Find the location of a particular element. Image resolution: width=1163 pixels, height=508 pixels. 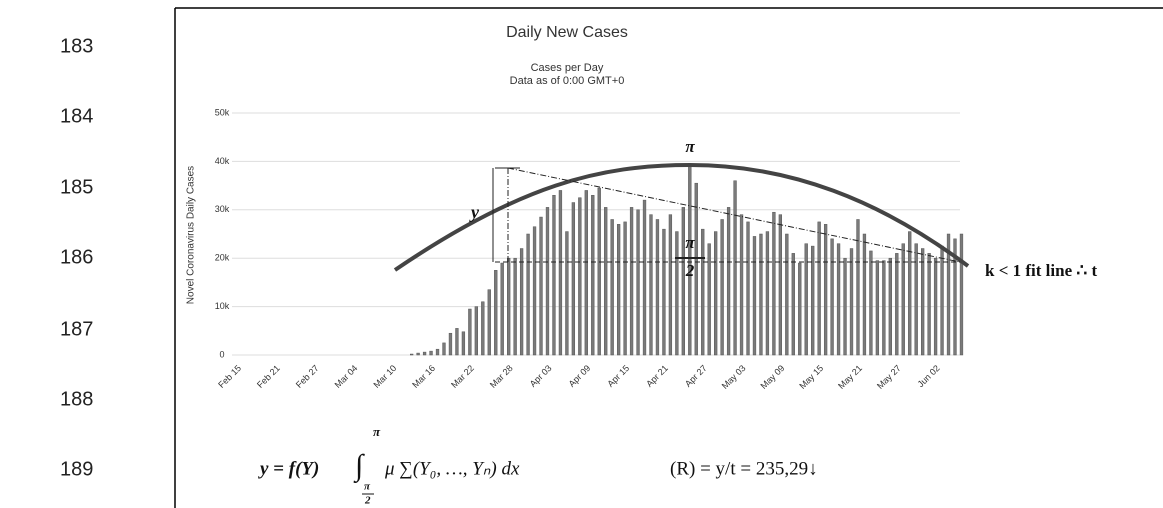

chart-subtitle: Data as of 0:00 GMT+0 is located at coordinates (567, 81).